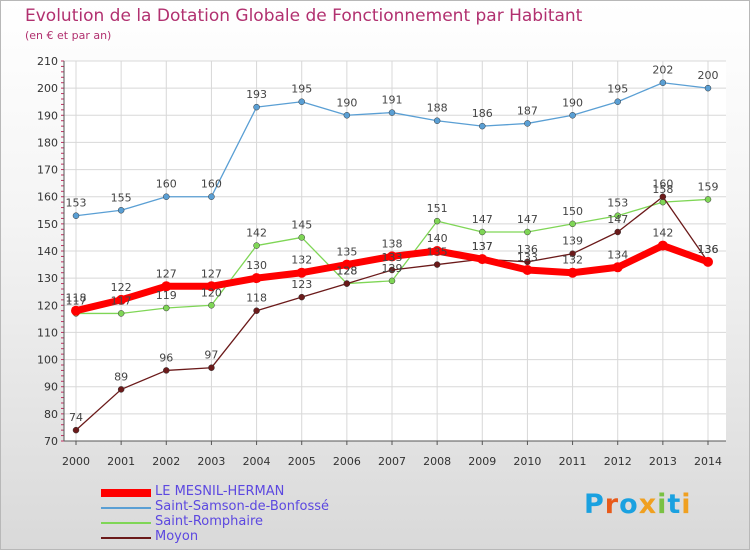 The height and width of the screenshot is (550, 750). I want to click on data-label: 129, so click(392, 268).